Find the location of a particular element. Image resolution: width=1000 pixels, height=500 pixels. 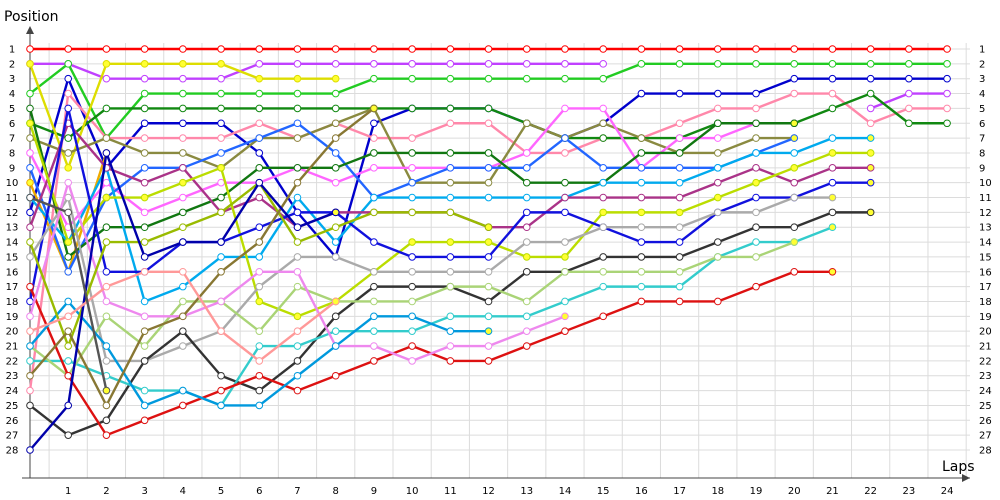

y-tick-label-right: 10 is located at coordinates (985, 183).